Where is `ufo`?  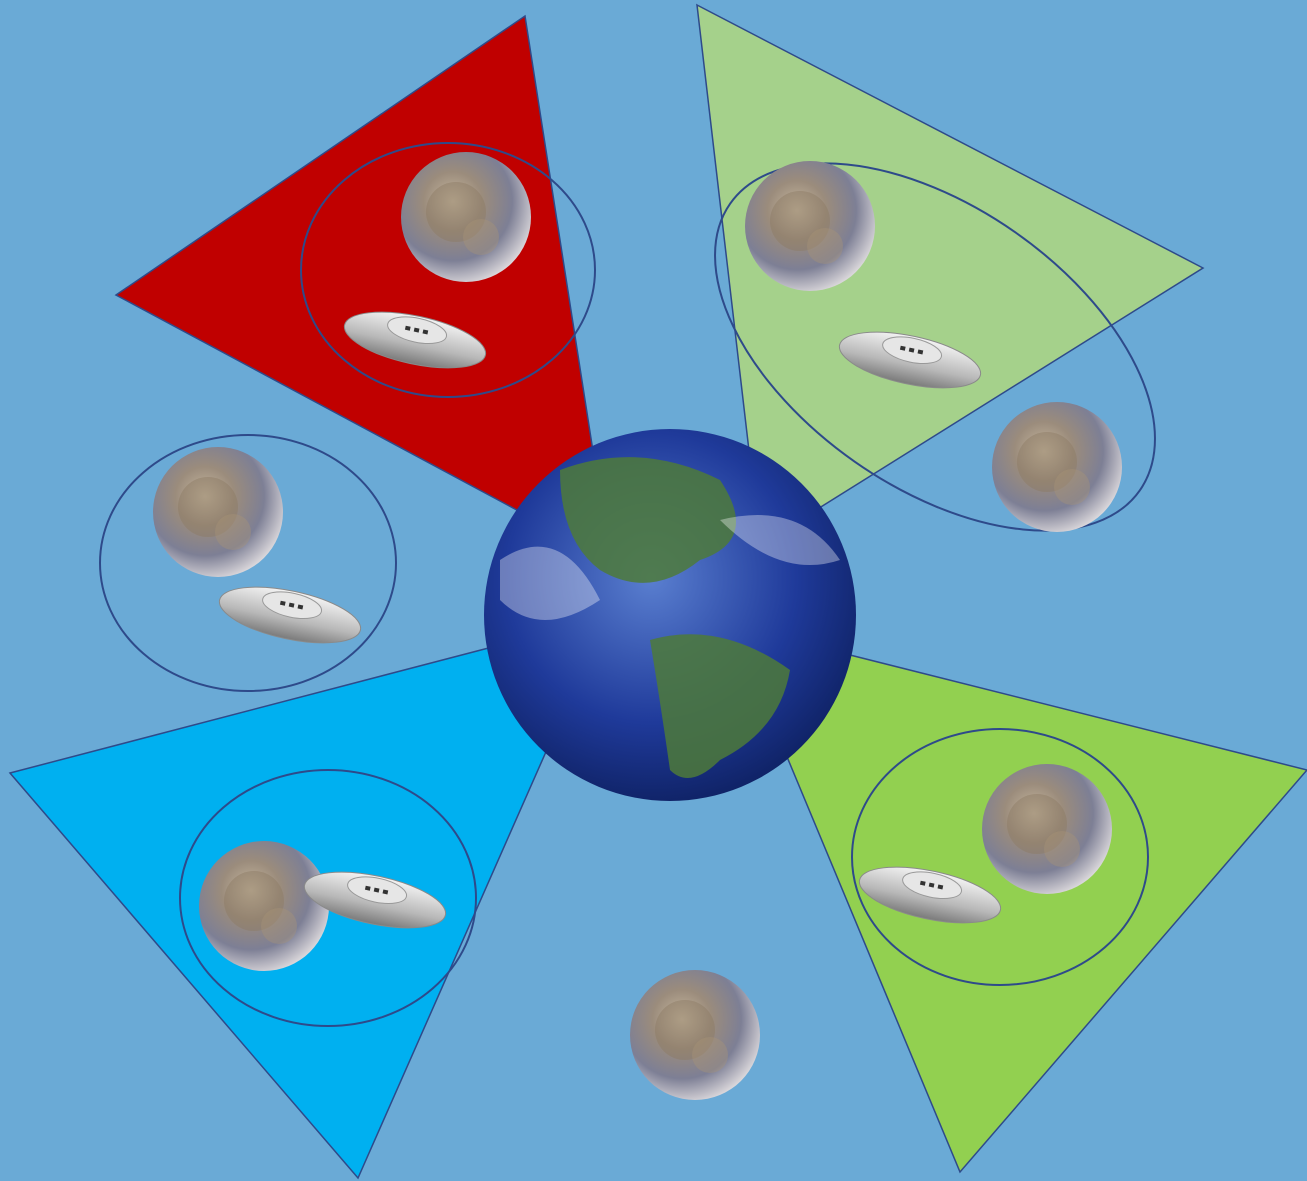
ufo is located at coordinates (290, 615).